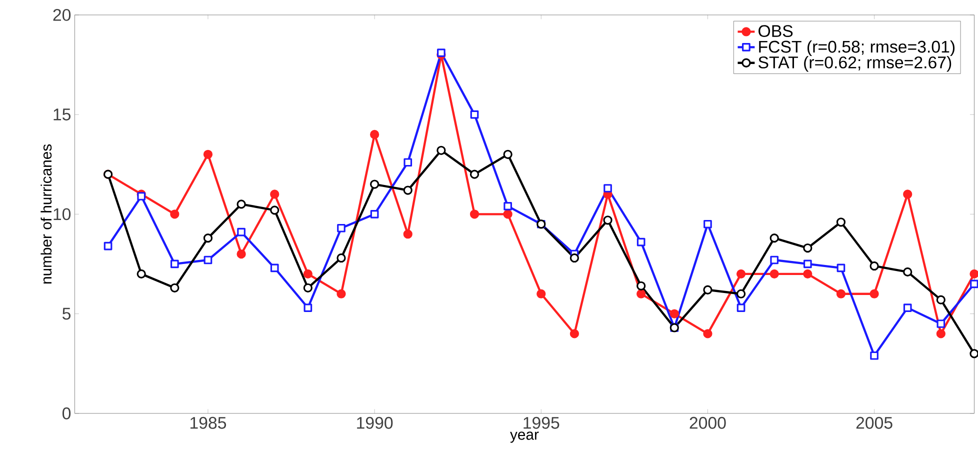 Image resolution: width=978 pixels, height=462 pixels. Describe the element at coordinates (524, 437) in the screenshot. I see `x-axis-title: year` at that location.